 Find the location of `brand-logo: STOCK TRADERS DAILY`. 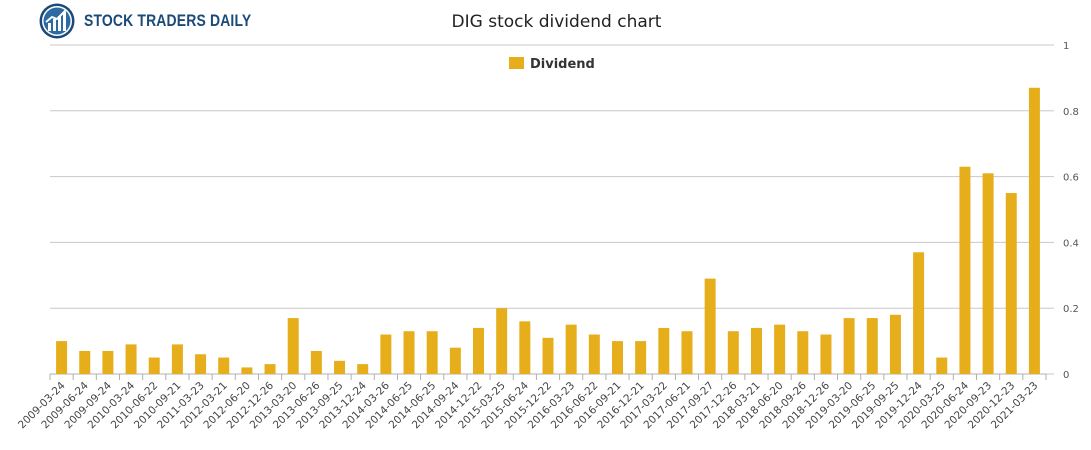

brand-logo: STOCK TRADERS DAILY is located at coordinates (163, 21).